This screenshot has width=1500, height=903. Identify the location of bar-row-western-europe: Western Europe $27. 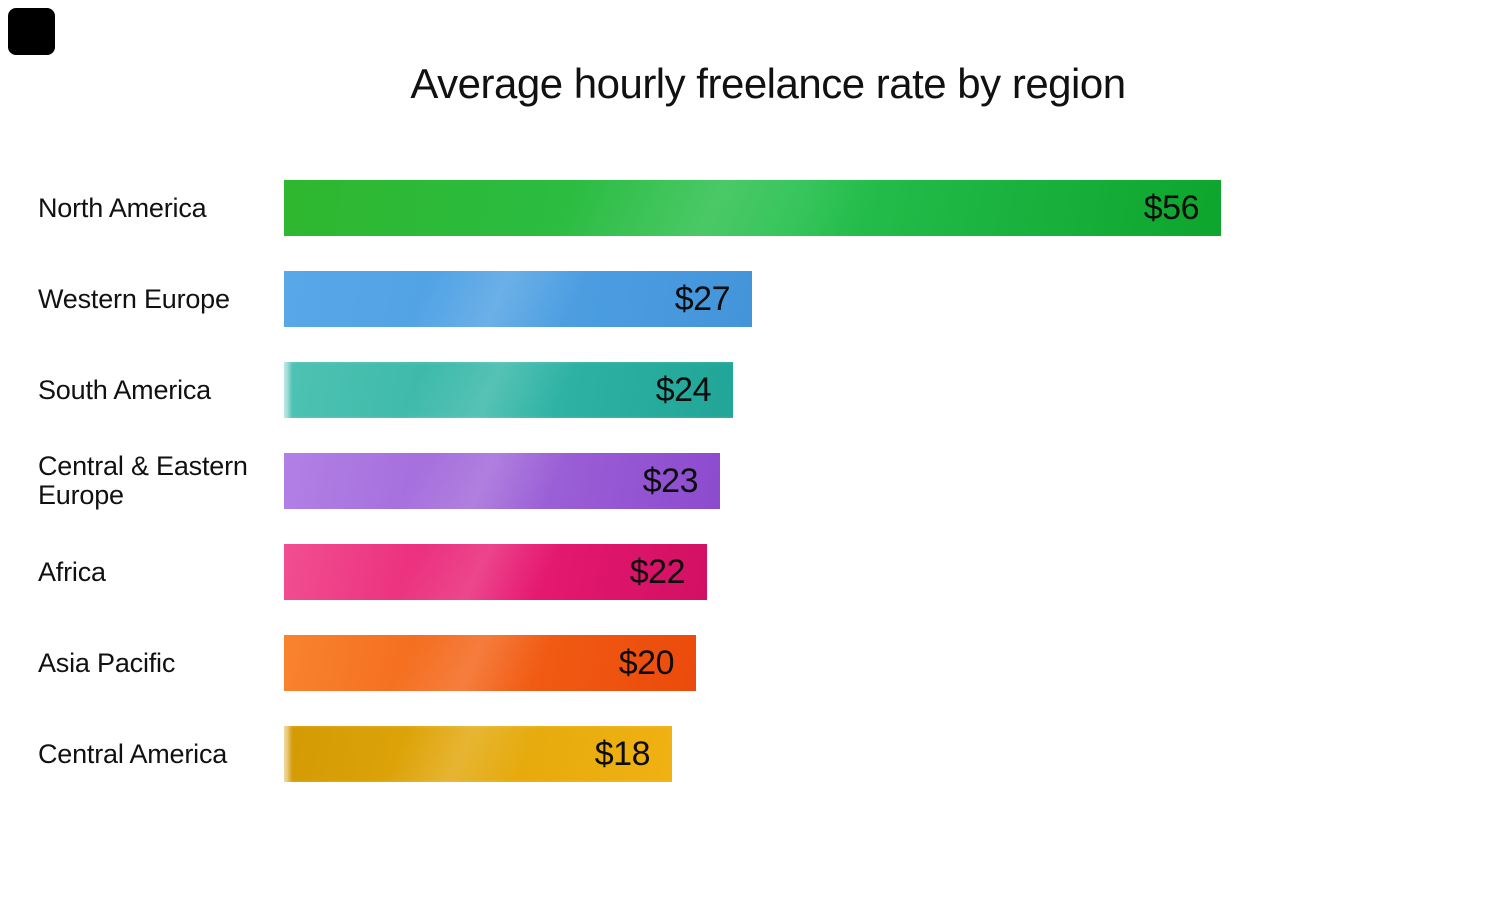
(750, 299).